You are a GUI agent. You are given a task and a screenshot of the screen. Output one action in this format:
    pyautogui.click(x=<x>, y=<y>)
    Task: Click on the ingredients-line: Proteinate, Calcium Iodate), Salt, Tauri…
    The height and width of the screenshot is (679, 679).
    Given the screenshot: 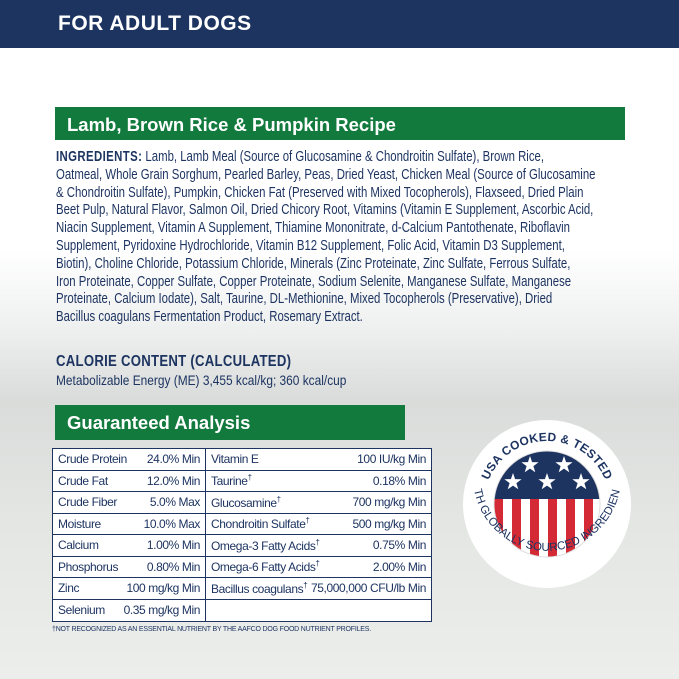 What is the action you would take?
    pyautogui.click(x=304, y=299)
    